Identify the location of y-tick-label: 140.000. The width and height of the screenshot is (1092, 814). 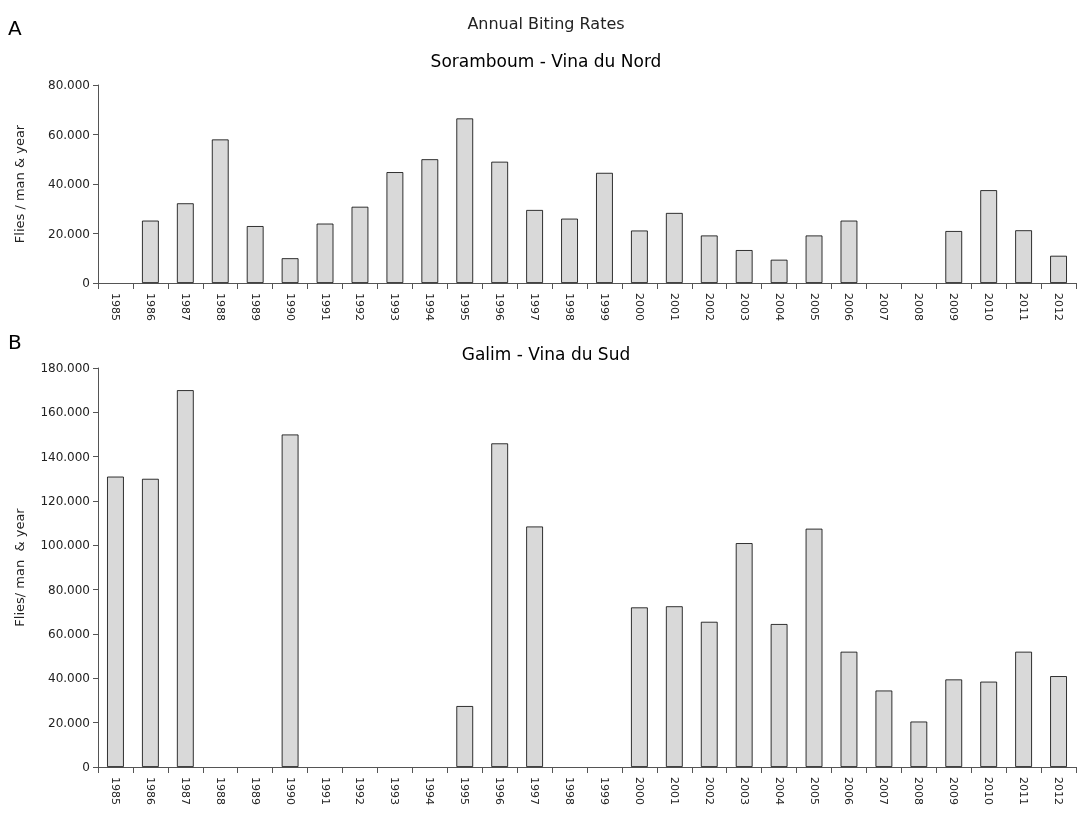
(65, 456).